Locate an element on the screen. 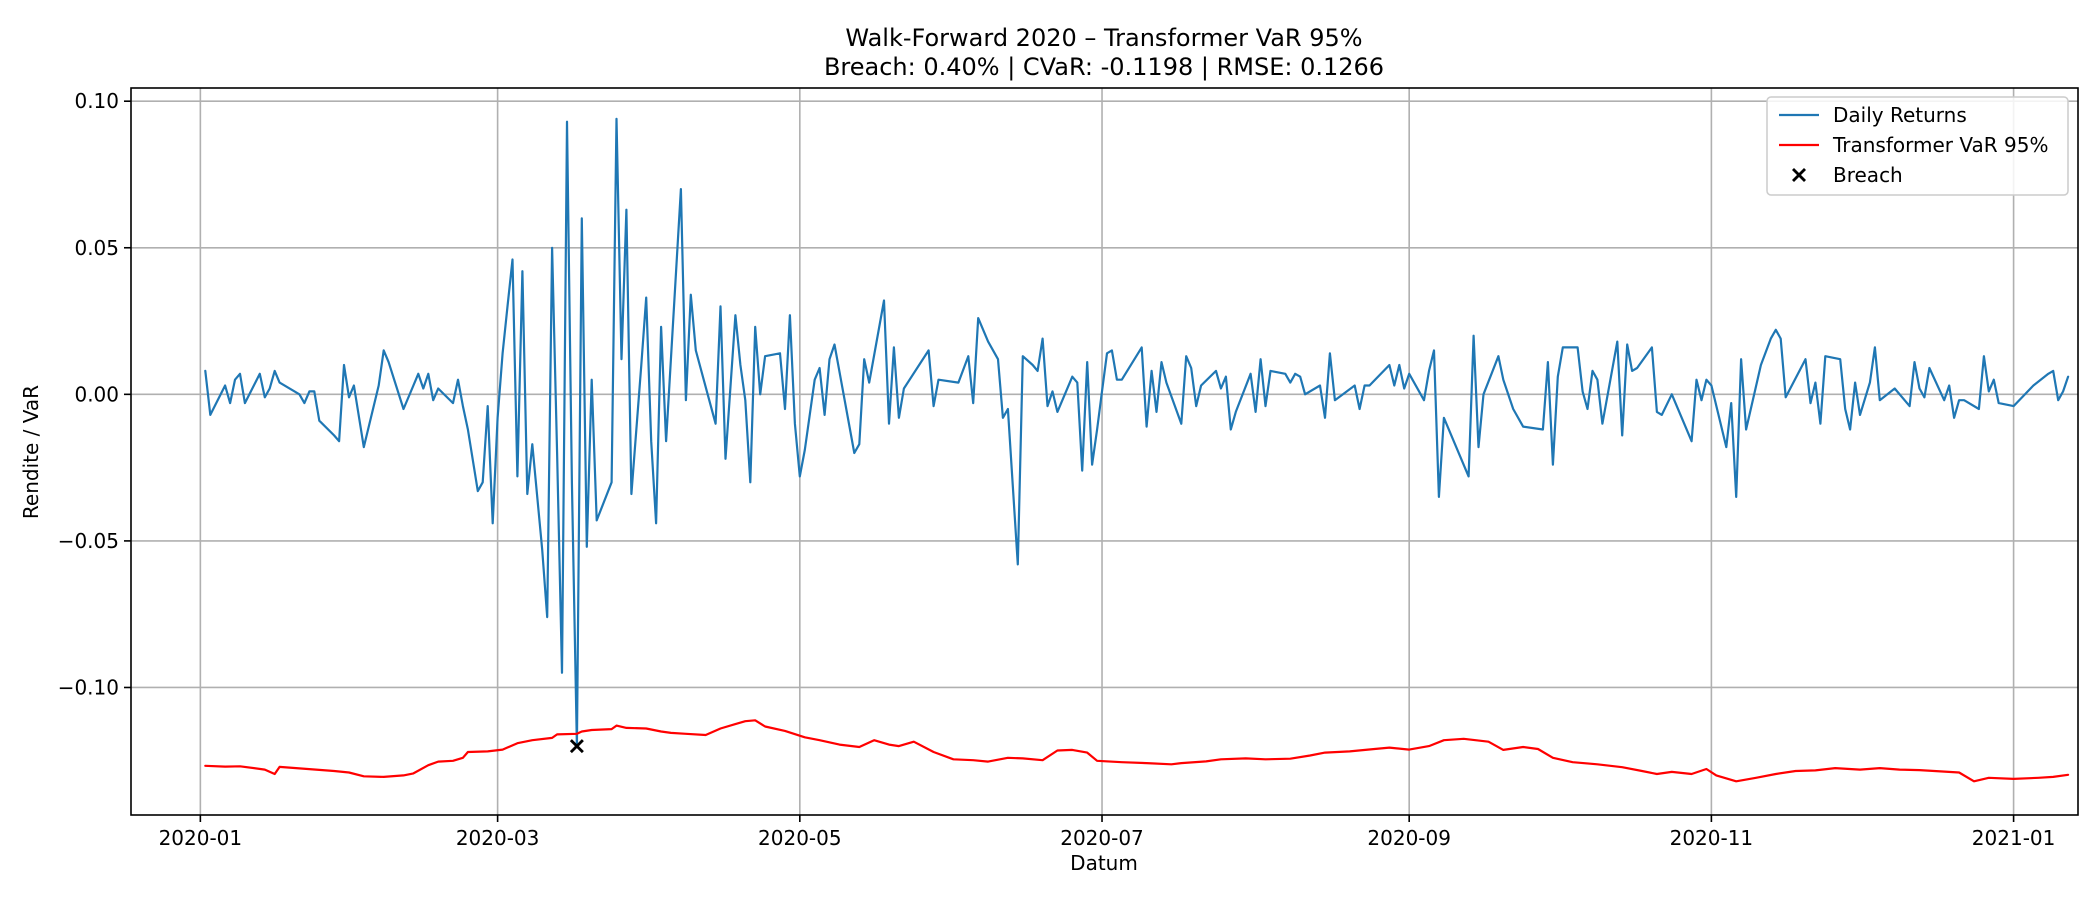 This screenshot has height=904, width=2100. x-tick-label: 2020-07 is located at coordinates (1102, 838).